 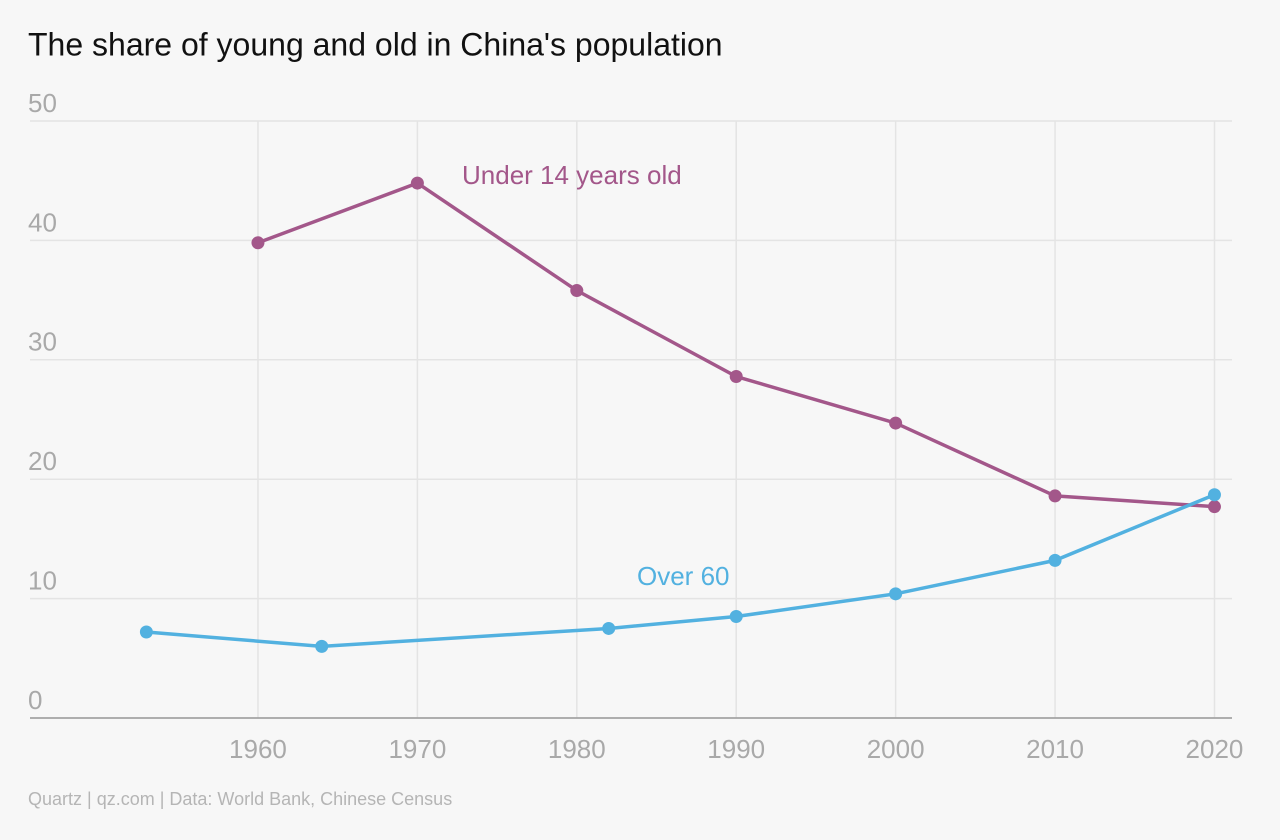 What do you see at coordinates (577, 749) in the screenshot?
I see `x-tick-label: 1980` at bounding box center [577, 749].